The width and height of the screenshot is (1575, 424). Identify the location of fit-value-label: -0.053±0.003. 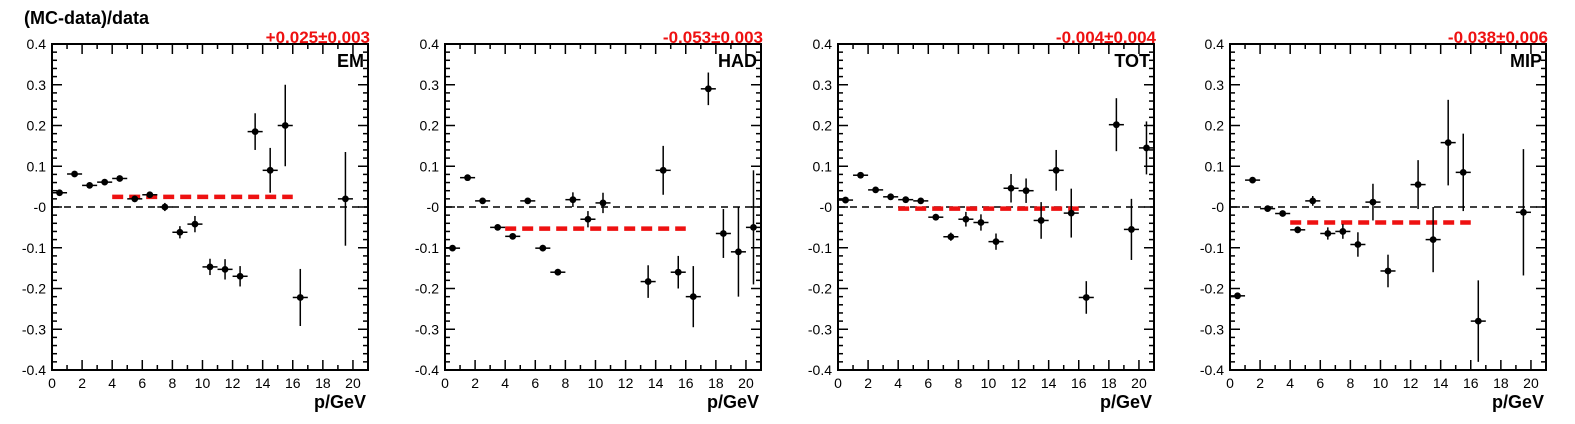
(713, 37).